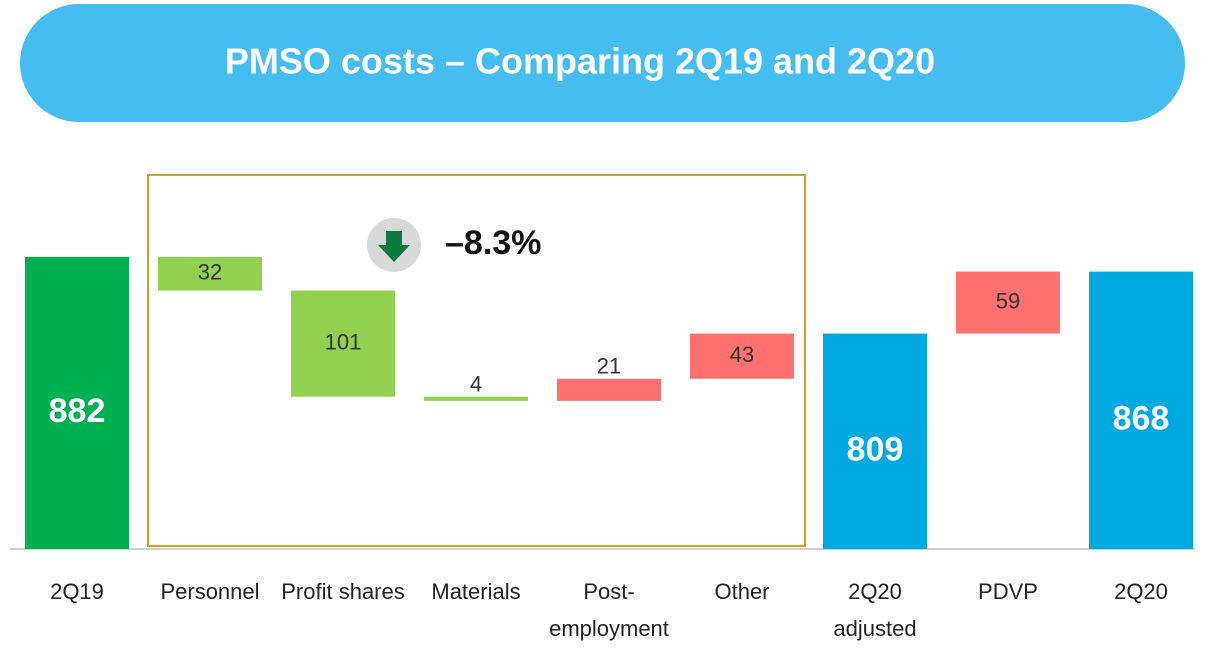  What do you see at coordinates (742, 591) in the screenshot?
I see `x-tick-label: Other` at bounding box center [742, 591].